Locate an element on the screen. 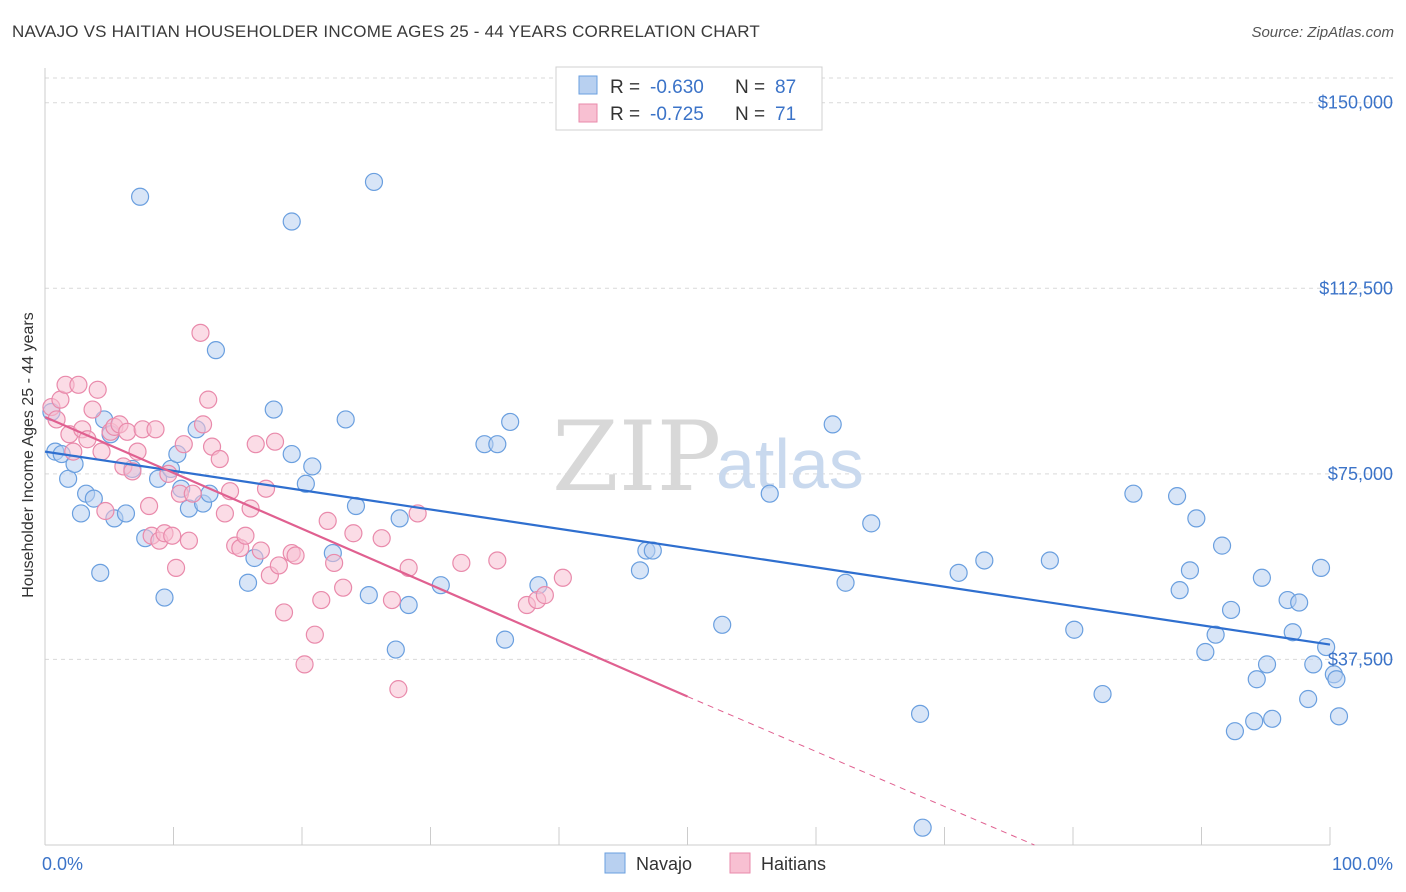 The height and width of the screenshot is (892, 1406). bottom-legend-navajo: Navajo is located at coordinates (664, 864).